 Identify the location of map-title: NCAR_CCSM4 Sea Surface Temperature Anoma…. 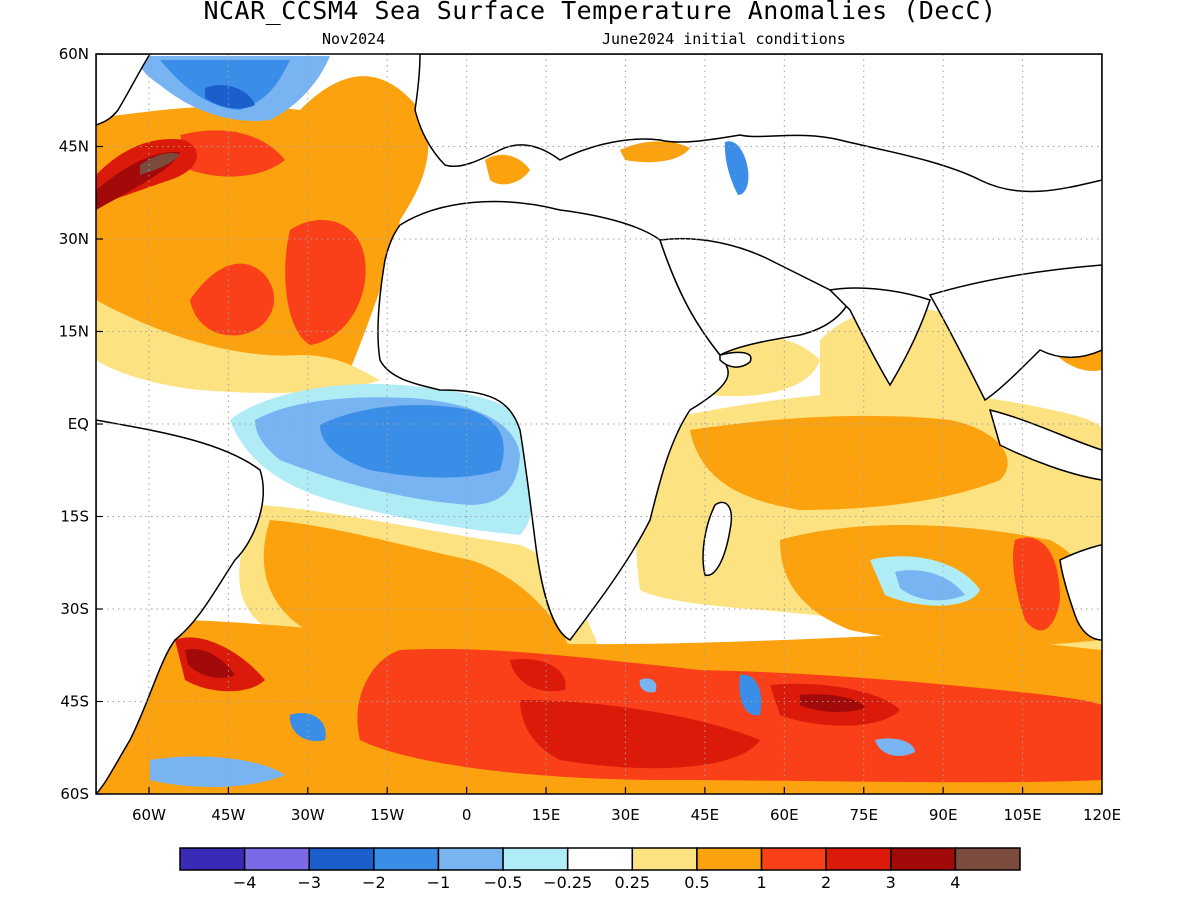
(600, 12).